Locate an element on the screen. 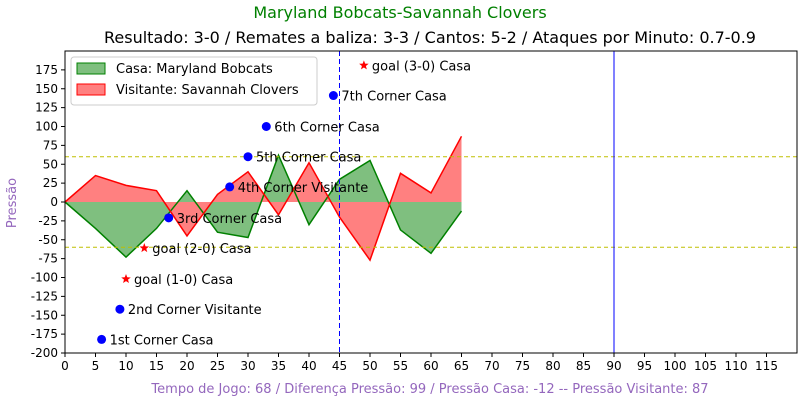  annotation-label: 7th Corner Casa is located at coordinates (393, 97).